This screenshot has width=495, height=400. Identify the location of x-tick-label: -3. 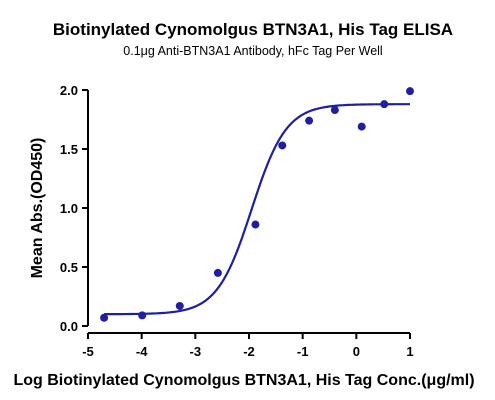
(196, 351).